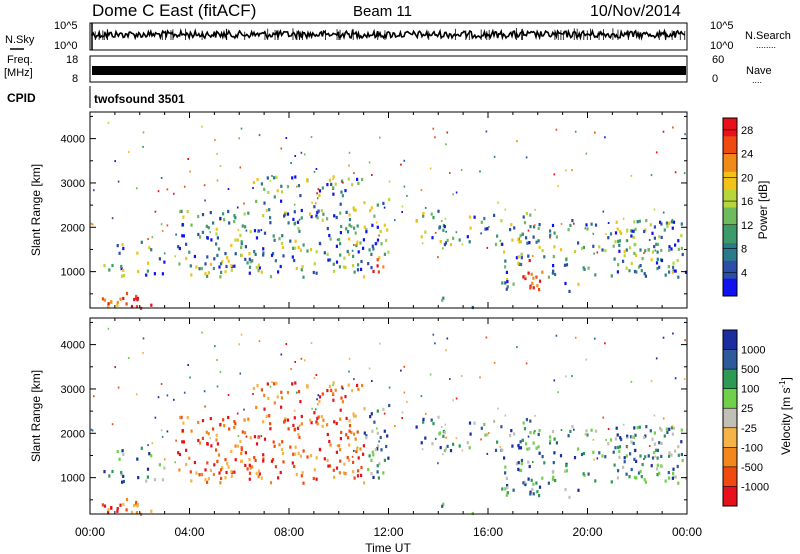 This screenshot has height=554, width=800. What do you see at coordinates (730, 145) in the screenshot?
I see `power-colorbar-swatch` at bounding box center [730, 145].